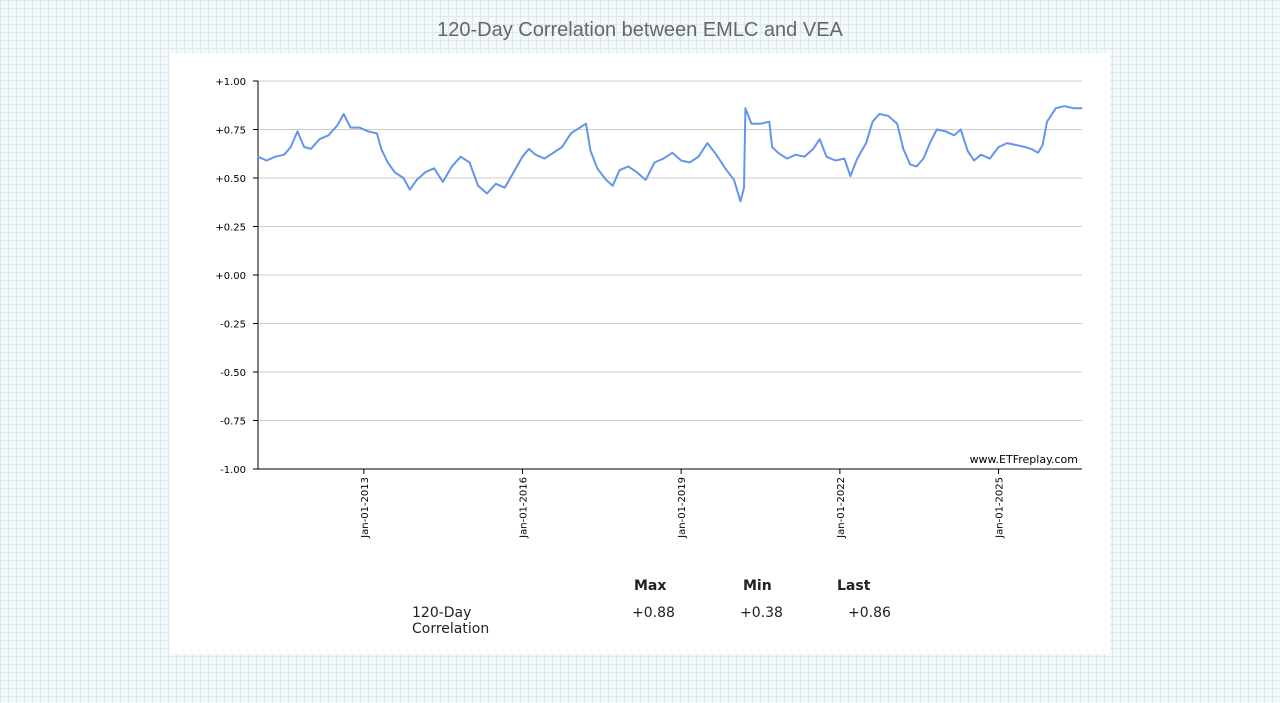 This screenshot has width=1280, height=703. What do you see at coordinates (233, 470) in the screenshot?
I see `y-tick-label: -1.00` at bounding box center [233, 470].